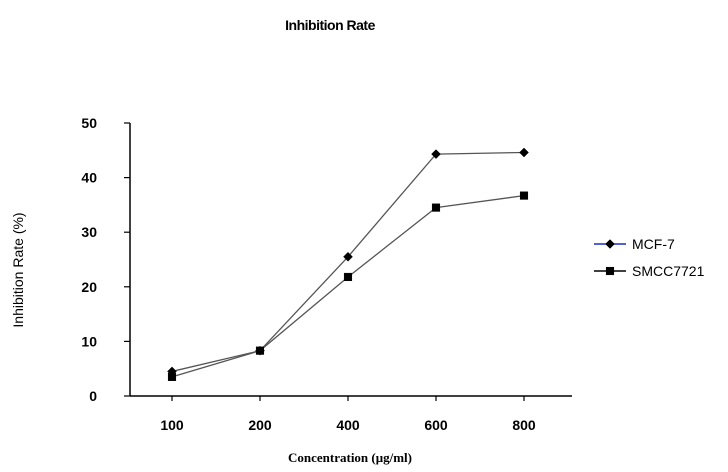  I want to click on x-axis-label: Concentration (μg/ml), so click(350, 457).